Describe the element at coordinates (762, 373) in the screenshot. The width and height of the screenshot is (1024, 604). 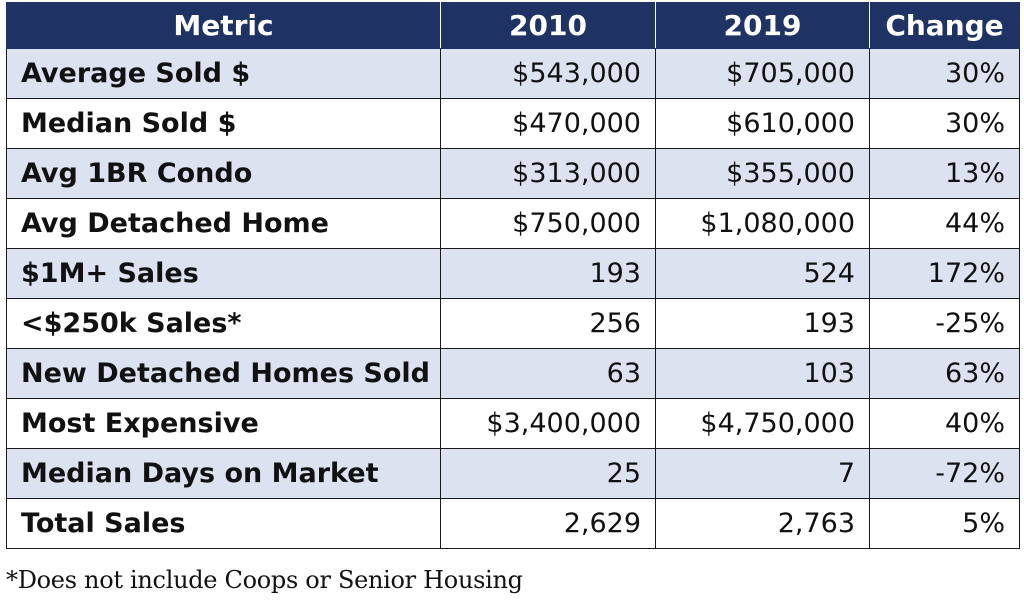
I see `value-2019: 103` at that location.